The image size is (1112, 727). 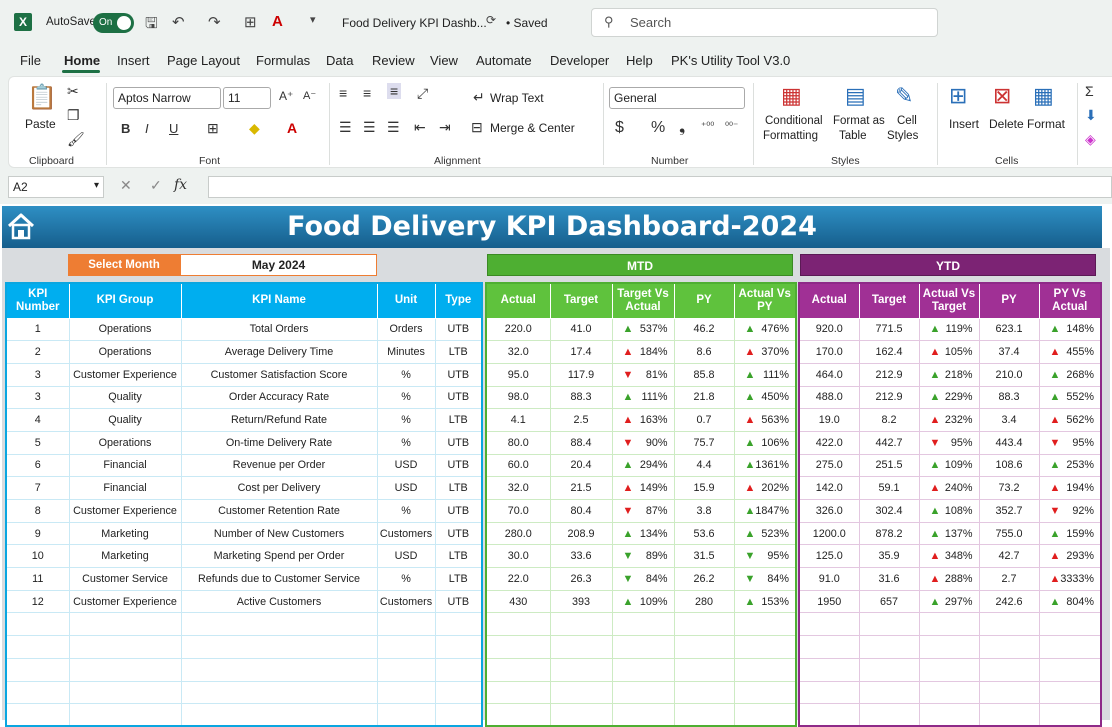 What do you see at coordinates (949, 352) in the screenshot?
I see `ytd-target-compare-cell: ▲ 105%` at bounding box center [949, 352].